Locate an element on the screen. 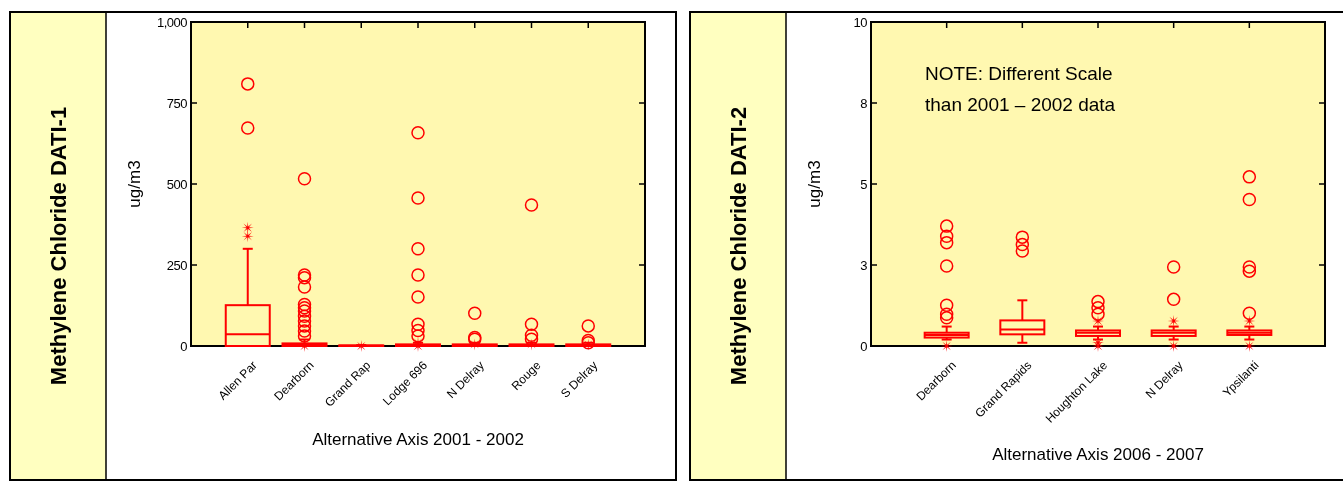 This screenshot has width=1343, height=487. y-tick-label: 3 is located at coordinates (864, 265).